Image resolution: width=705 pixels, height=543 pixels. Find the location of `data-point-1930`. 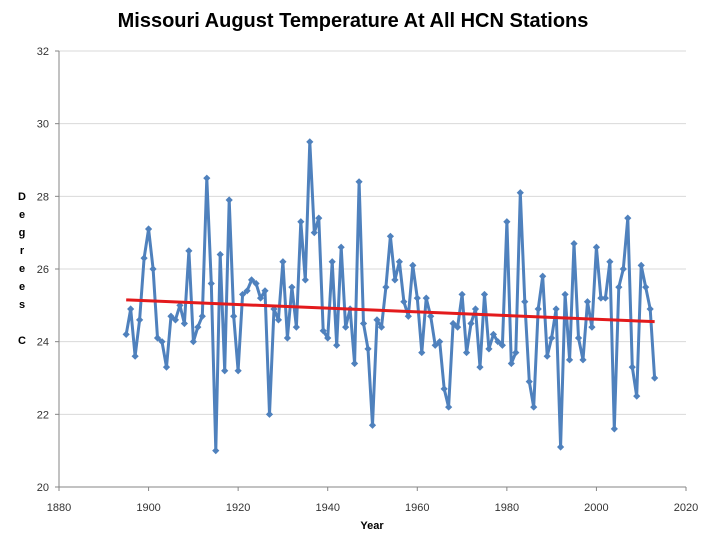

data-point-1930 is located at coordinates (283, 262).